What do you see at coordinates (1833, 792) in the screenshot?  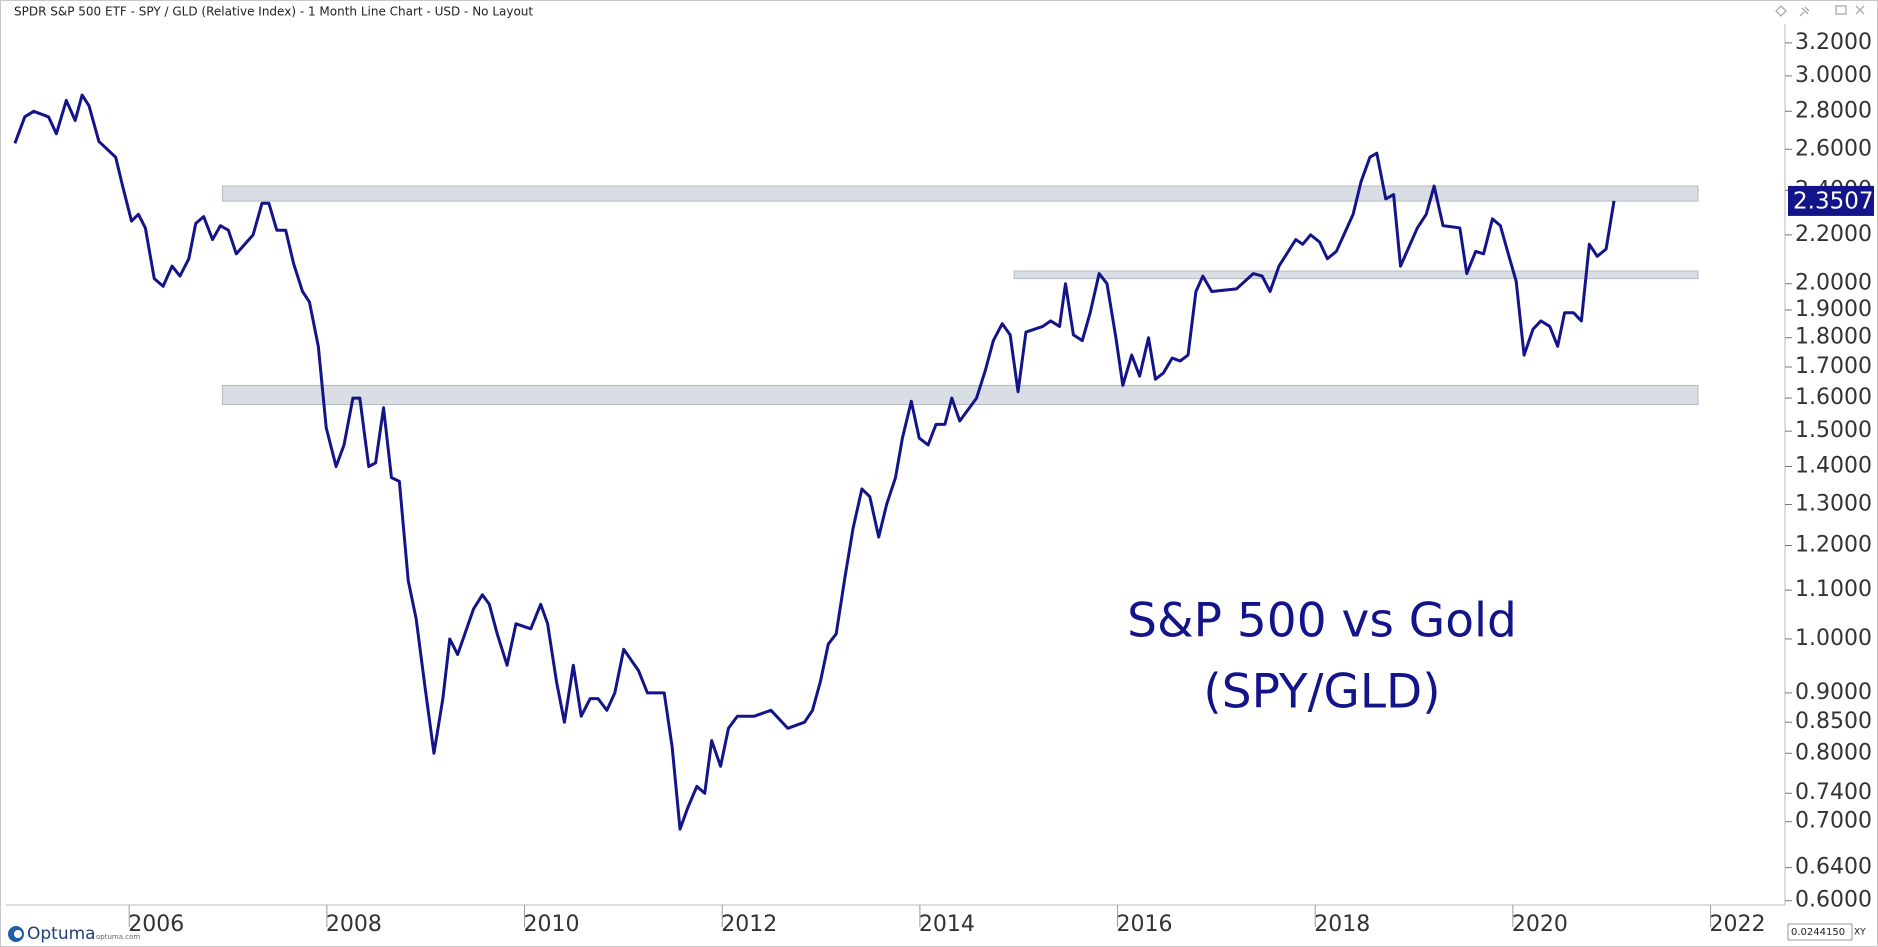 I see `y-tick-label: 0.7400` at bounding box center [1833, 792].